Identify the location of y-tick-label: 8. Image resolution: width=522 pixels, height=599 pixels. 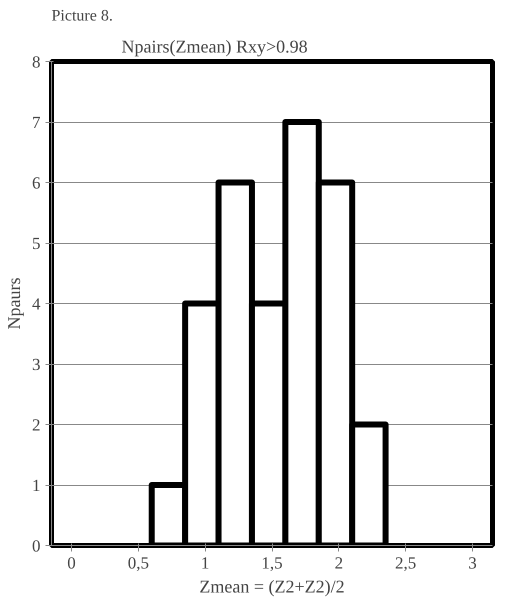
(36, 62).